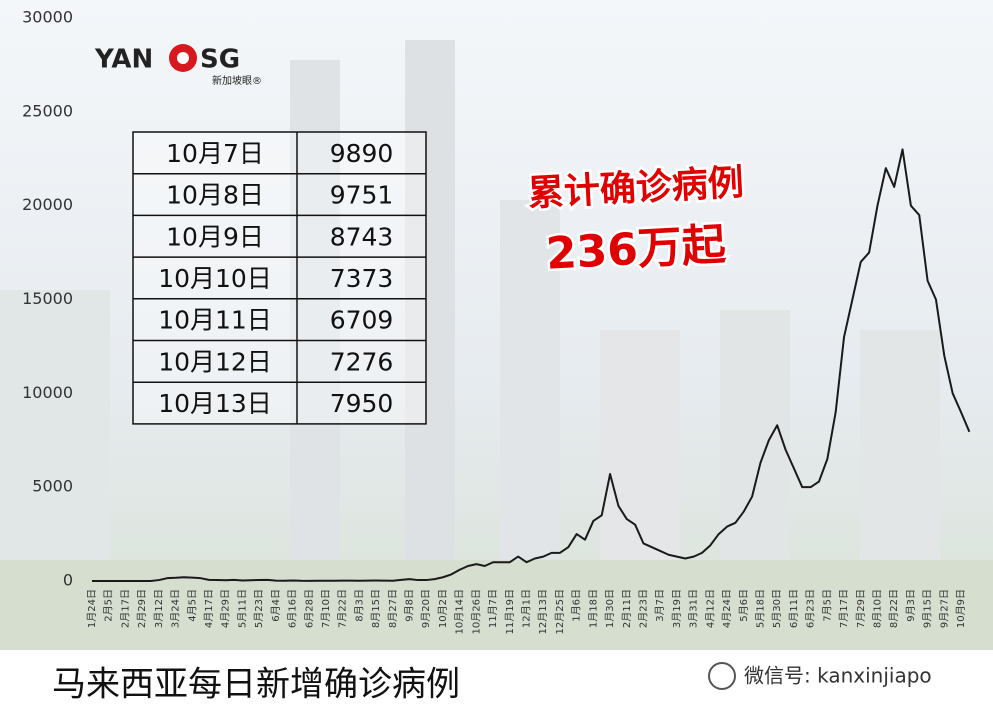  Describe the element at coordinates (794, 608) in the screenshot. I see `x-tick-label: 6月11日` at that location.